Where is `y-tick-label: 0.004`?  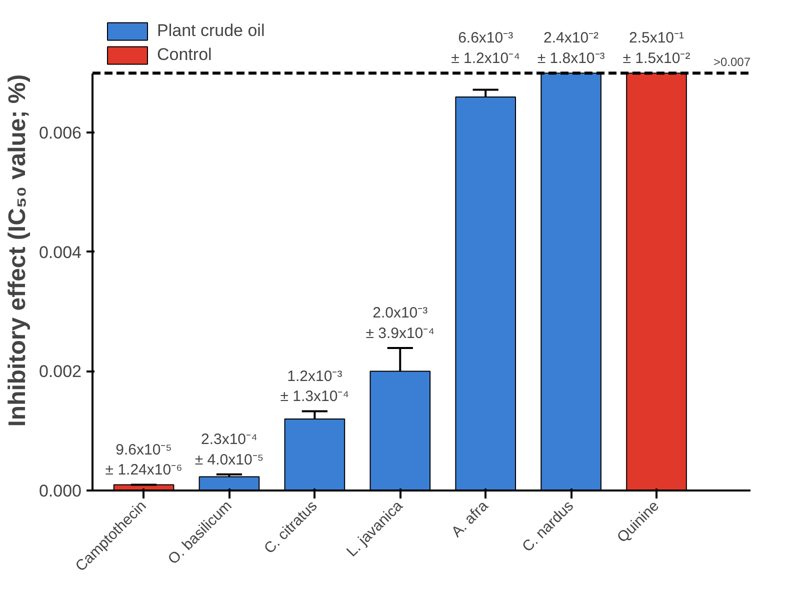
y-tick-label: 0.004 is located at coordinates (60, 252).